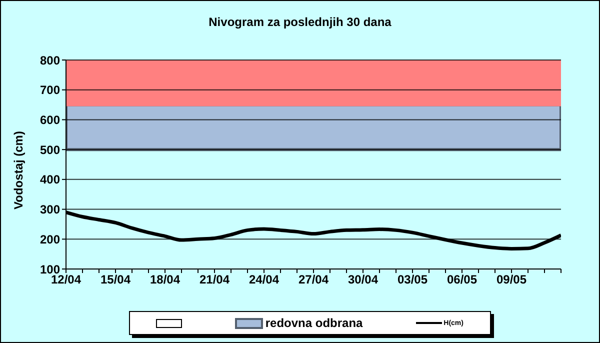 The width and height of the screenshot is (600, 343). Describe the element at coordinates (462, 279) in the screenshot. I see `x-tick-label: 06/05` at that location.